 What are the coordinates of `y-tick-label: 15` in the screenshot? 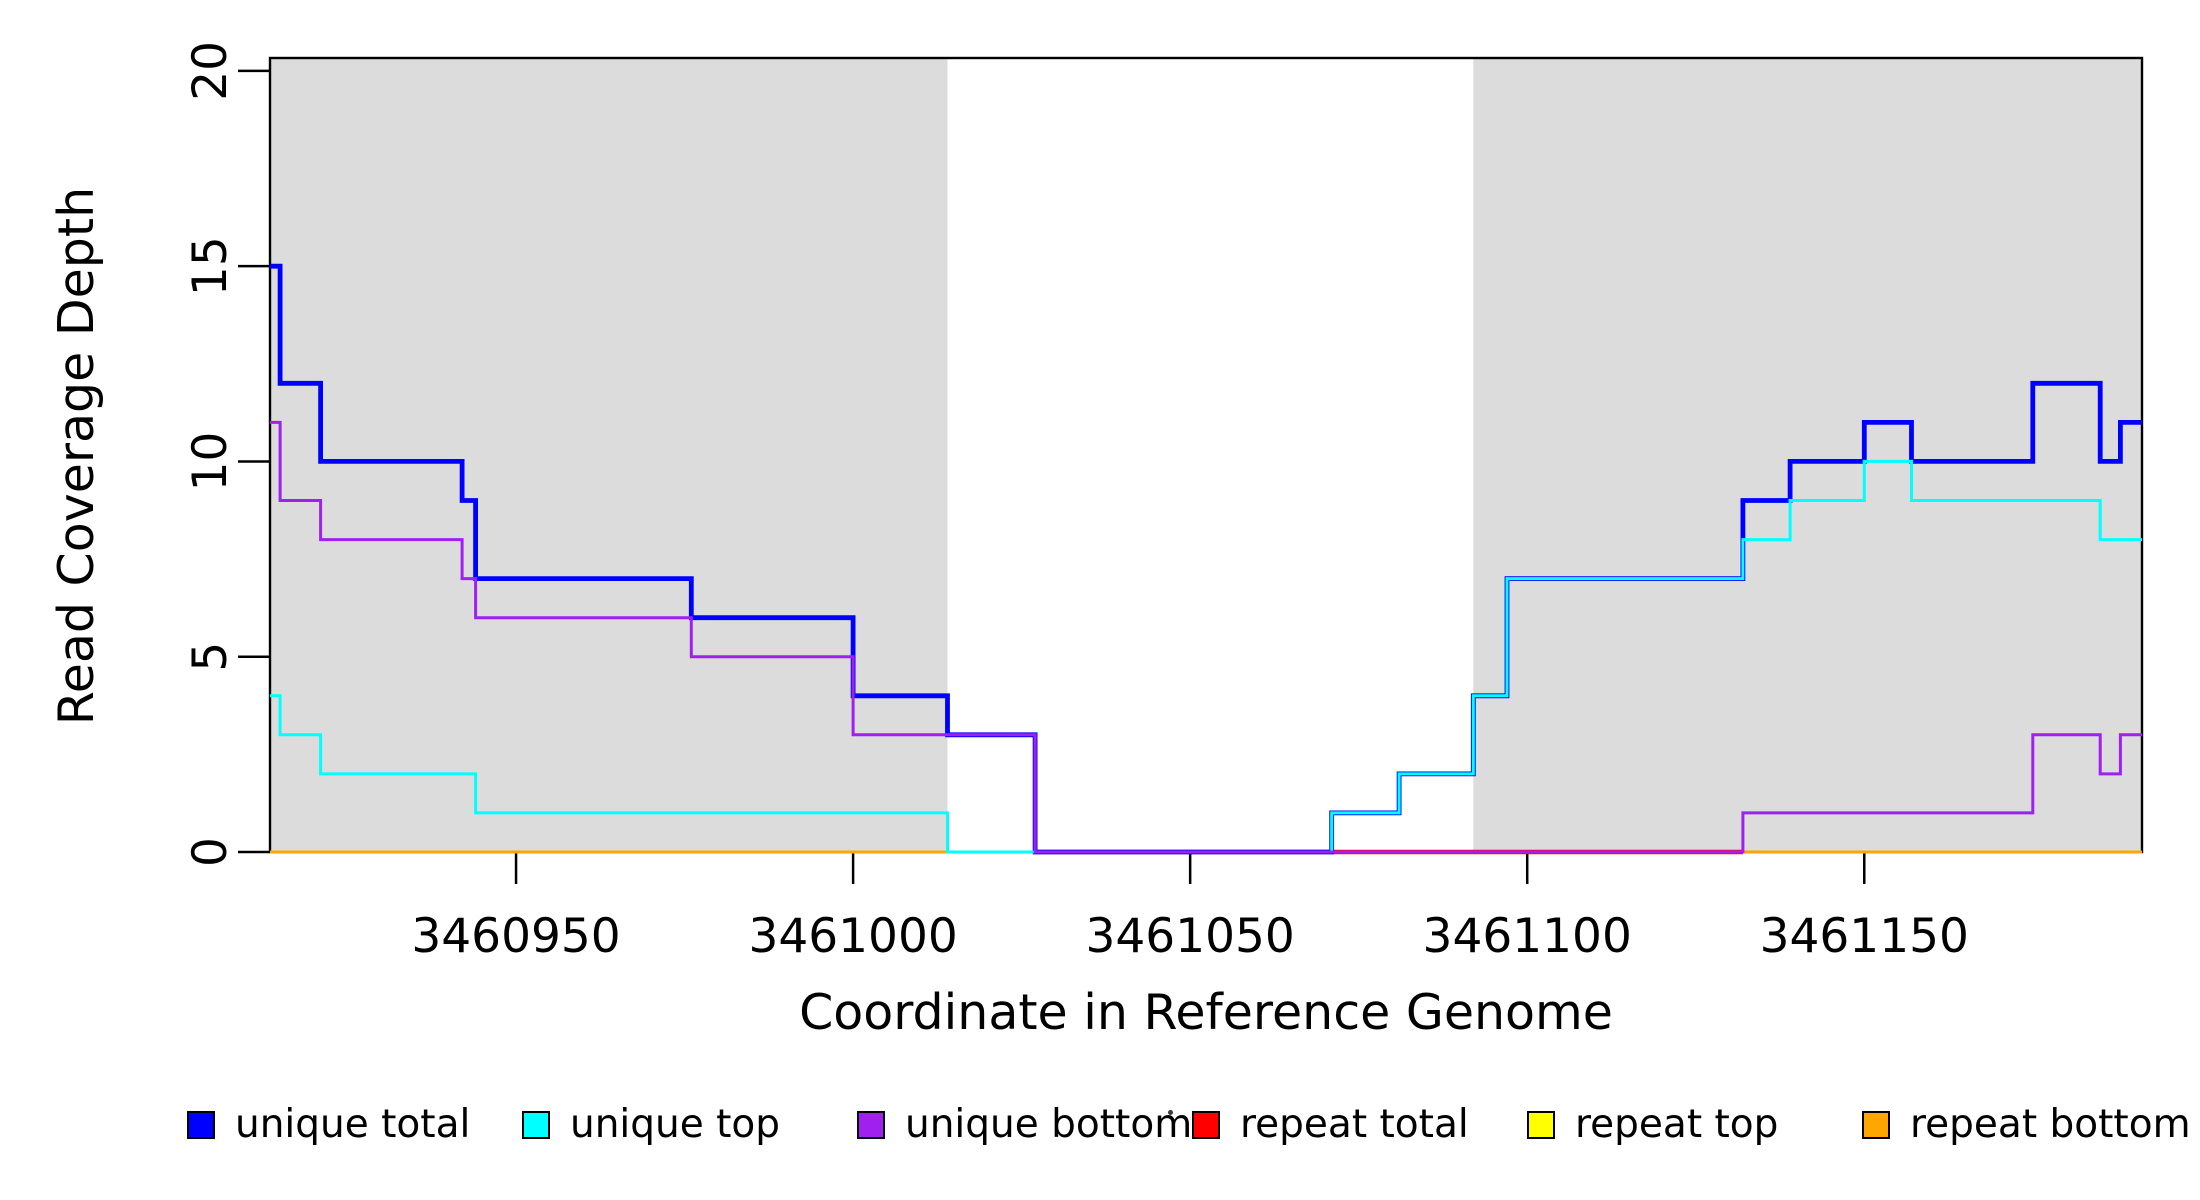 It's located at (210, 266).